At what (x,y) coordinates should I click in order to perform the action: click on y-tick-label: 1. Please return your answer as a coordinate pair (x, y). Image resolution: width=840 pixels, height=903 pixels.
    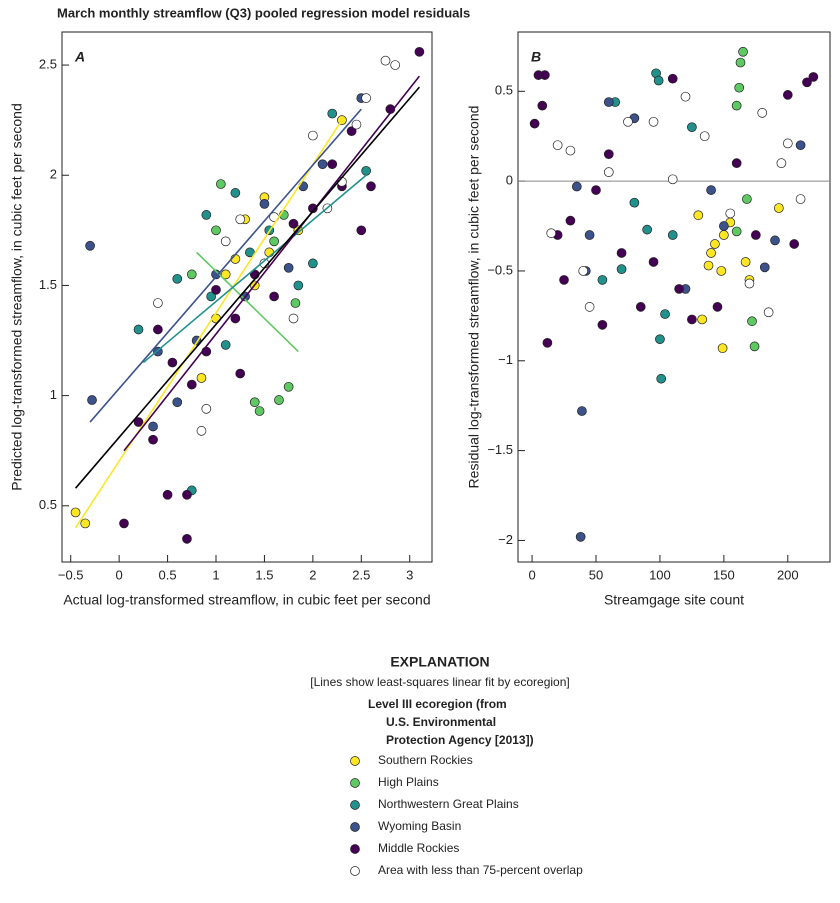
    Looking at the image, I should click on (53, 394).